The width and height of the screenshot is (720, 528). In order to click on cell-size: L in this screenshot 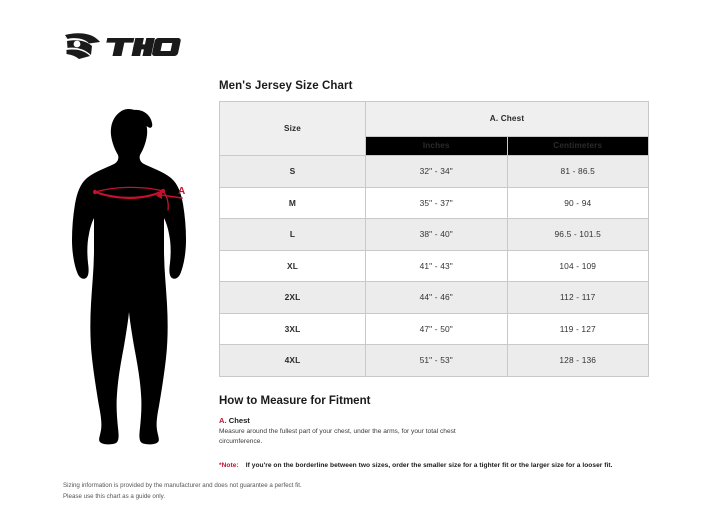, I will do `click(292, 234)`.